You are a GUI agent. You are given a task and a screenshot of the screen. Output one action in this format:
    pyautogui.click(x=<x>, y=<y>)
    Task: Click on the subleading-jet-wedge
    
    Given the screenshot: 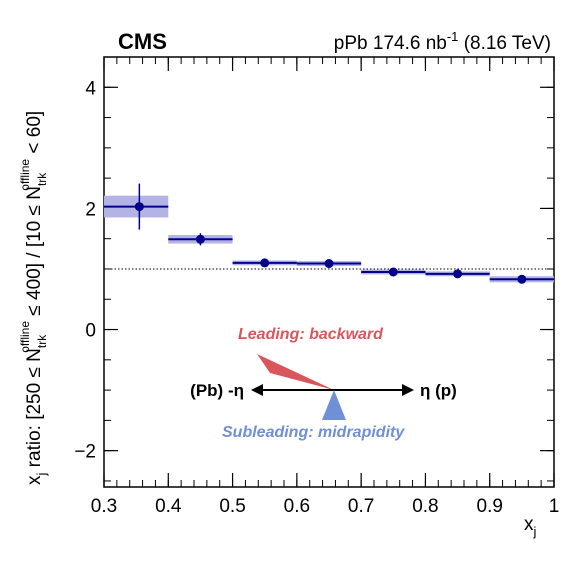 What is the action you would take?
    pyautogui.click(x=334, y=405)
    